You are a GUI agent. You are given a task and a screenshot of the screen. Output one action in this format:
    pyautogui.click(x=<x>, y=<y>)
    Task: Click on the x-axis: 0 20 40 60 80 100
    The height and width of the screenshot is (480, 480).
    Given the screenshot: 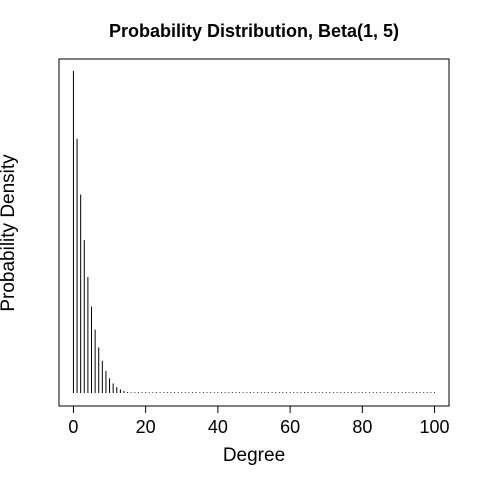 What is the action you would take?
    pyautogui.click(x=258, y=421)
    